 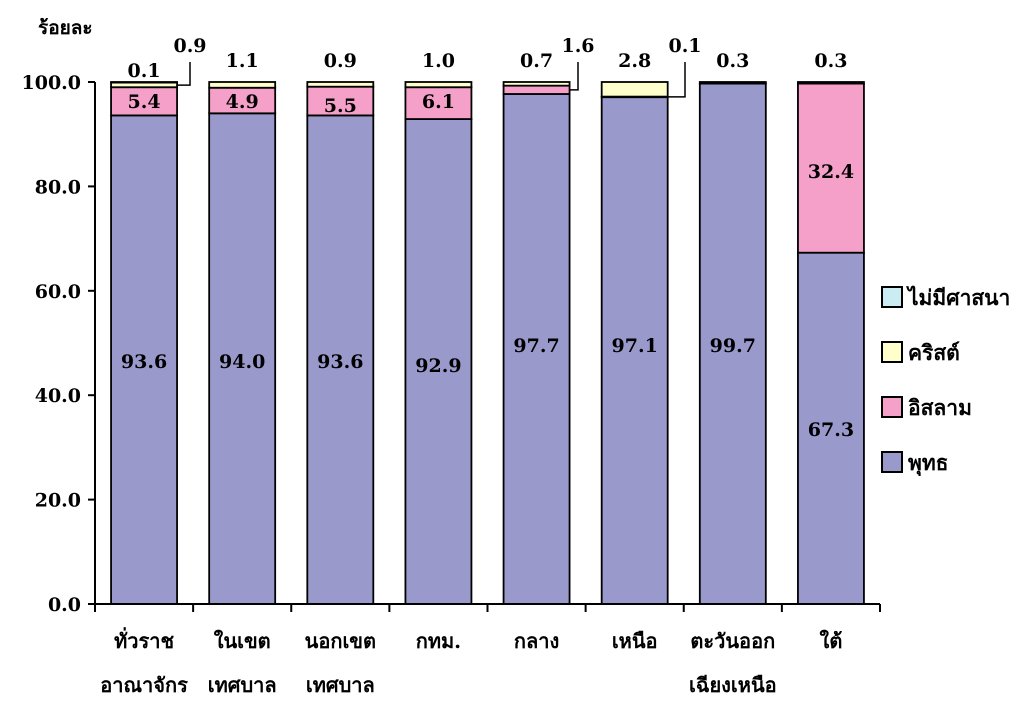 What do you see at coordinates (831, 430) in the screenshot?
I see `data-label: 67.3` at bounding box center [831, 430].